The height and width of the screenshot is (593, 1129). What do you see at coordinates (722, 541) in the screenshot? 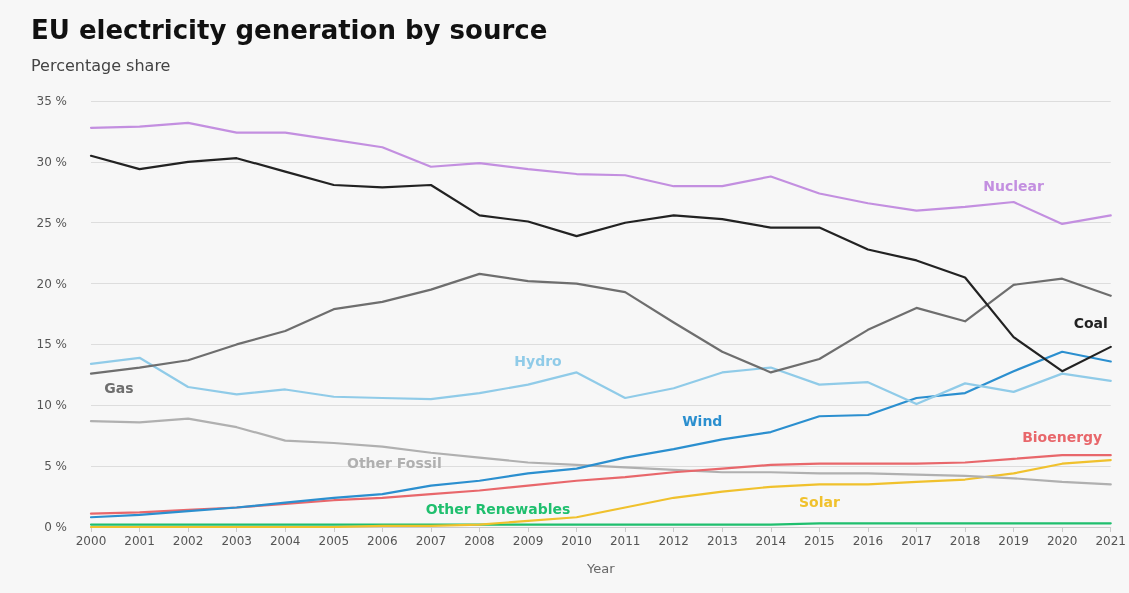
I see `x-tick-label: 2013` at bounding box center [722, 541].